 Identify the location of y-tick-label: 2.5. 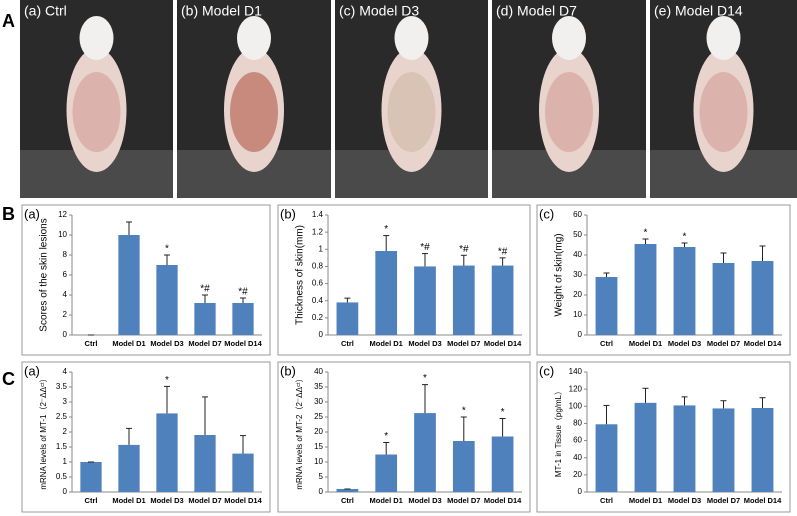
(62, 416).